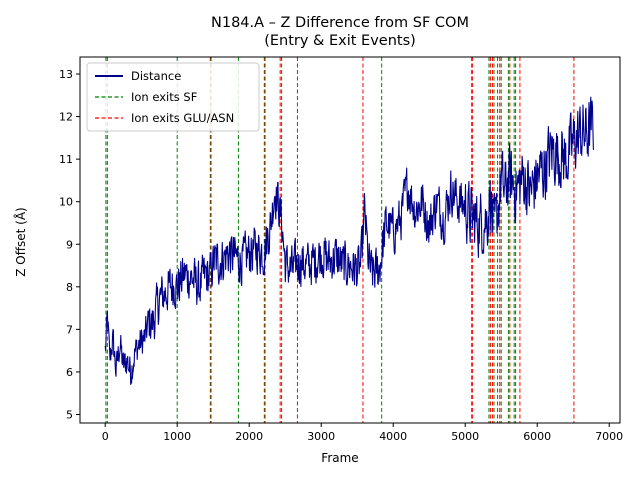 Image resolution: width=640 pixels, height=484 pixels. What do you see at coordinates (537, 436) in the screenshot?
I see `x-tick-label: 6000` at bounding box center [537, 436].